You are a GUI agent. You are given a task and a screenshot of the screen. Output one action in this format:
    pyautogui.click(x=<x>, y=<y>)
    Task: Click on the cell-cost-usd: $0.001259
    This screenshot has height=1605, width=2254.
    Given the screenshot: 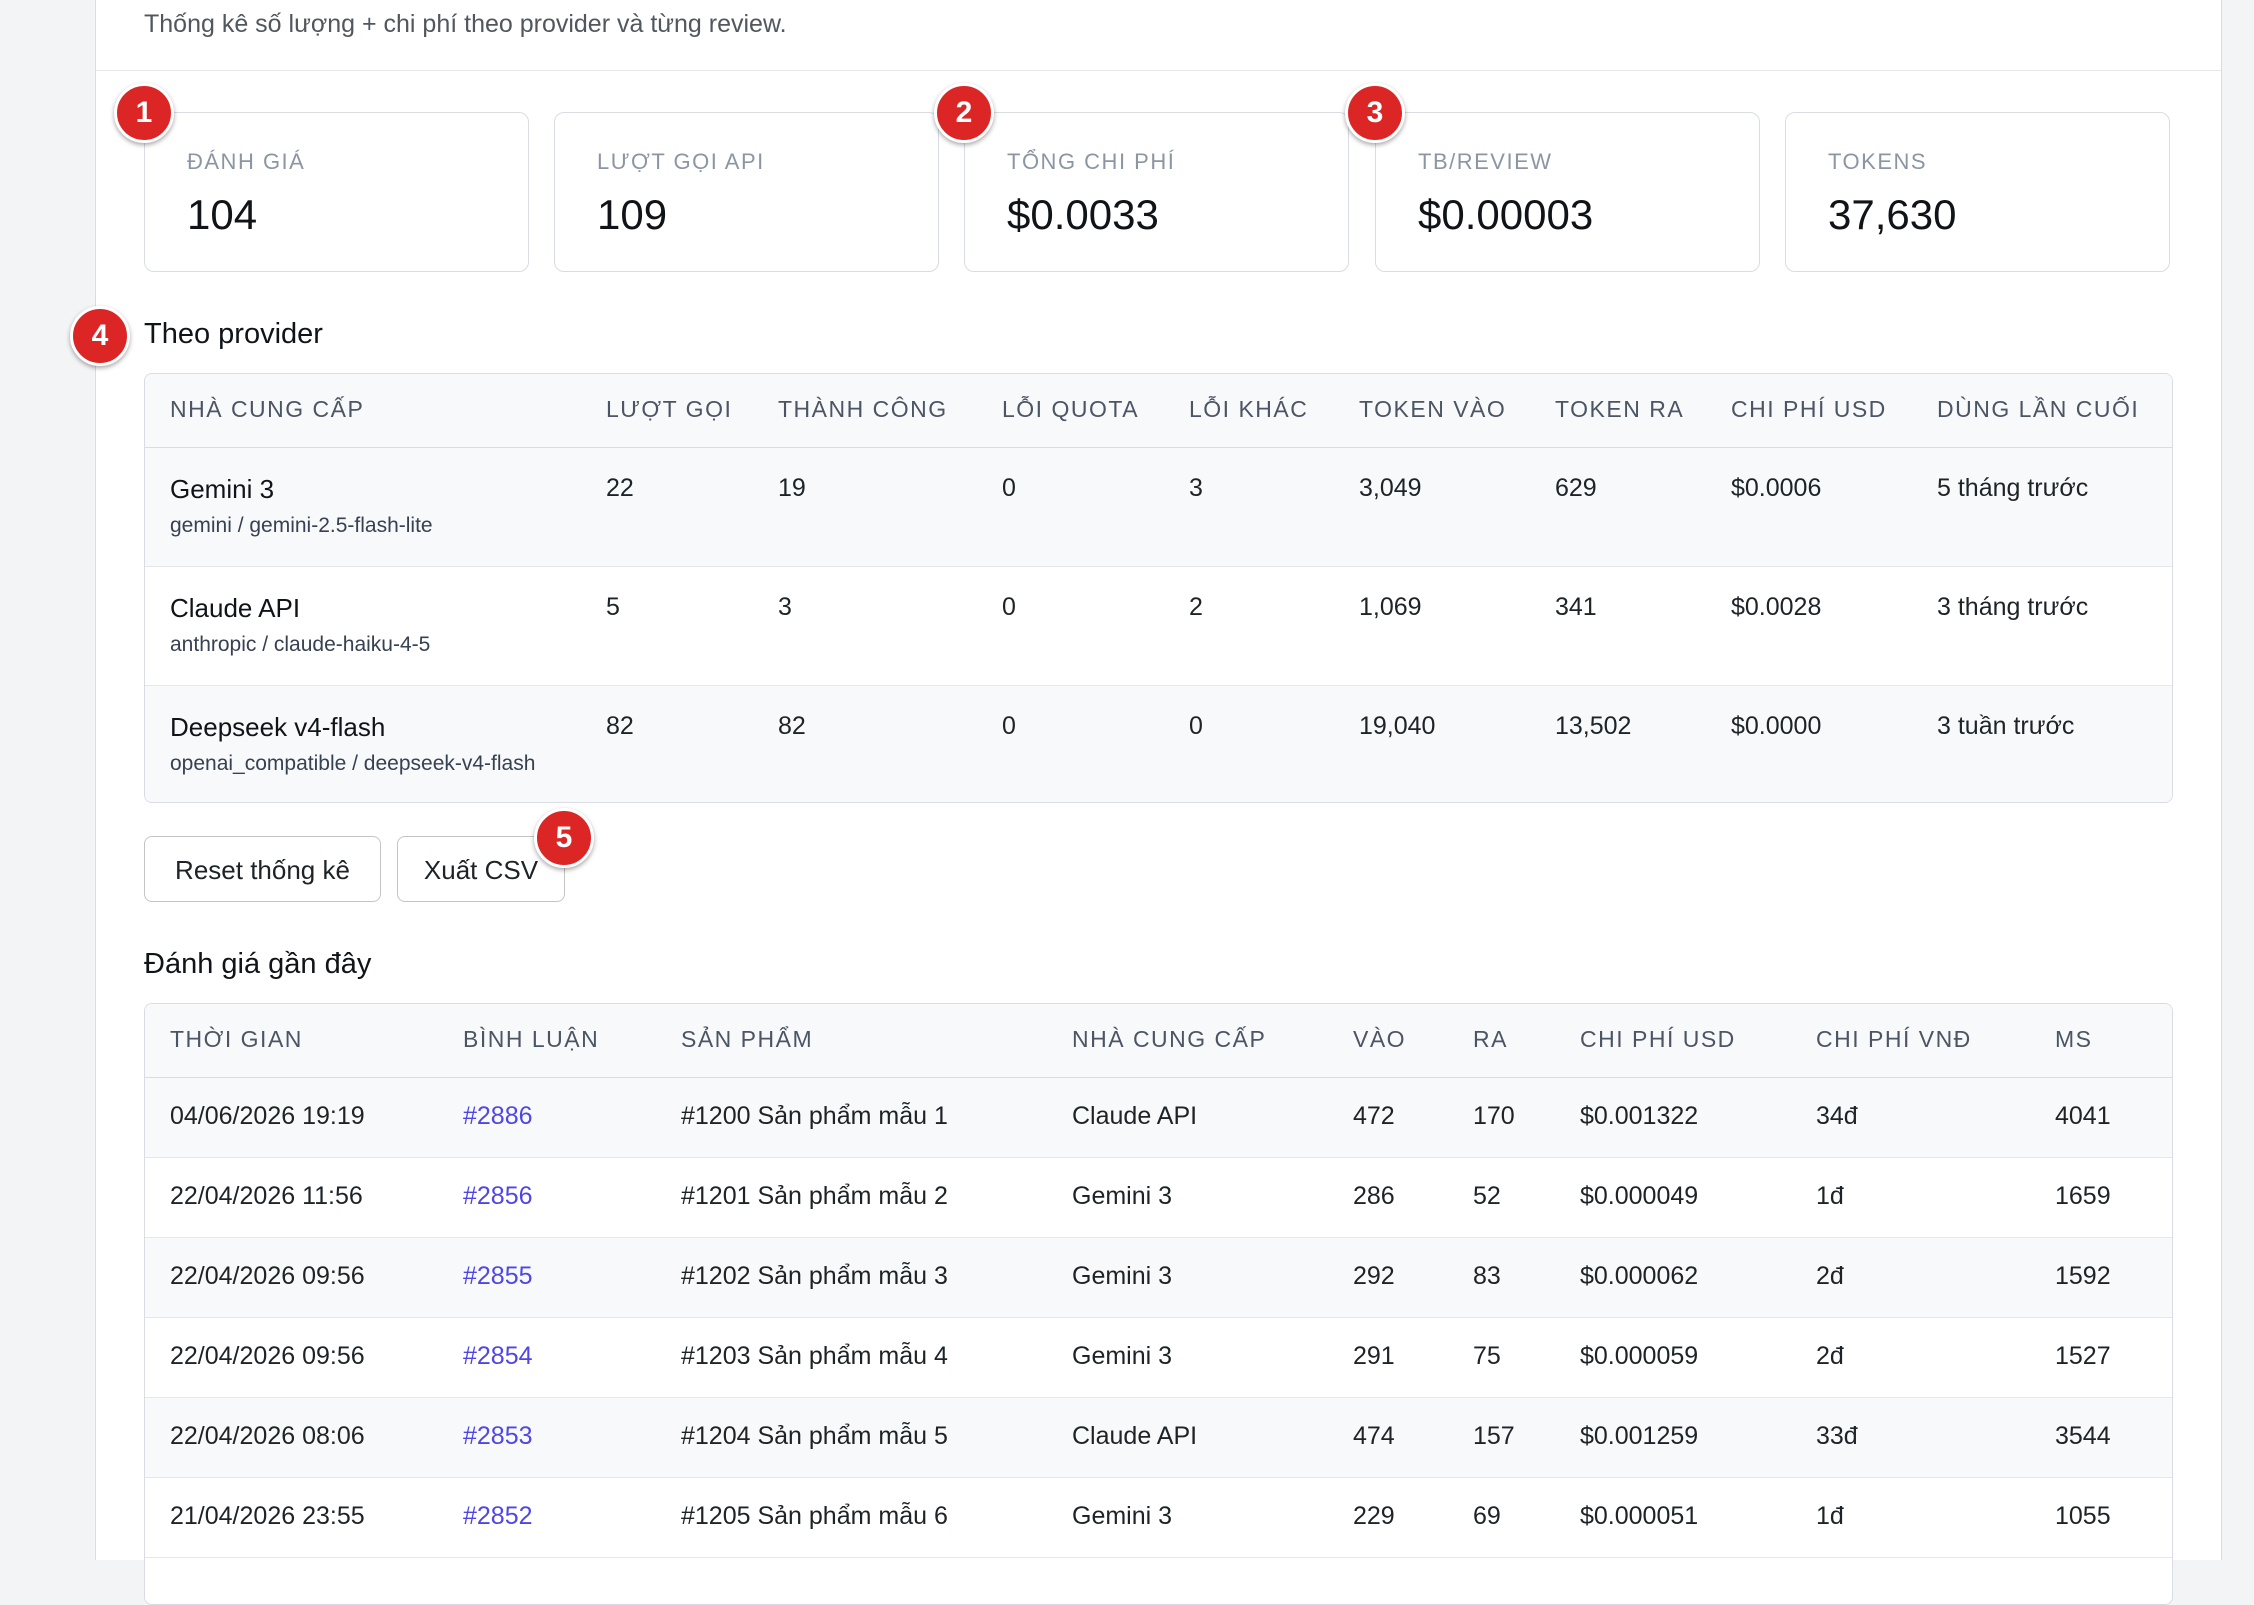 What is the action you would take?
    pyautogui.click(x=1639, y=1436)
    